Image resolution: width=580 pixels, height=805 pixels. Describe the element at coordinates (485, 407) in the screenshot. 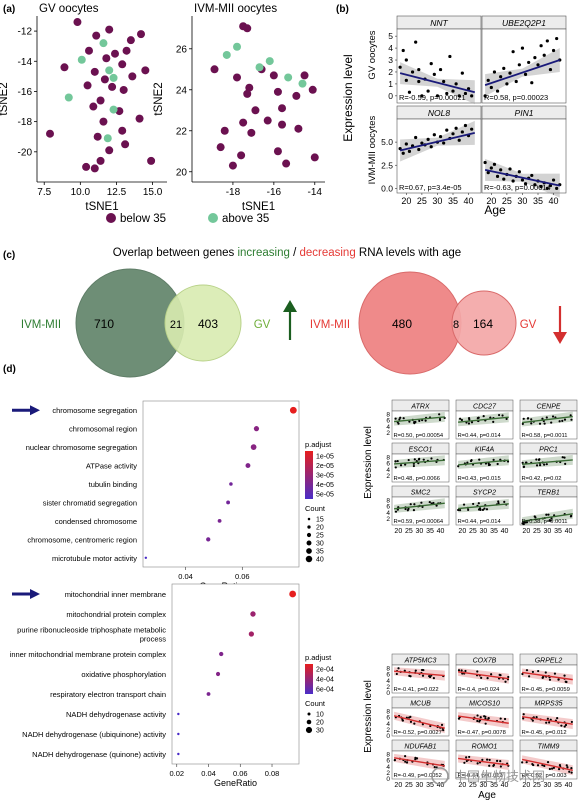

I see `gene-facet-label: CDC27` at that location.